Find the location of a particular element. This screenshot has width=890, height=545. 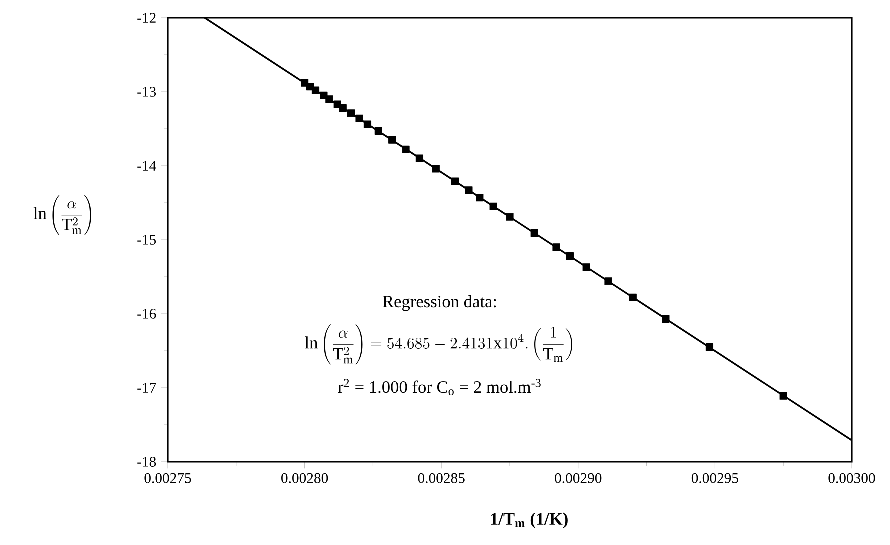

x-tick-label: 0.00285 is located at coordinates (441, 478).